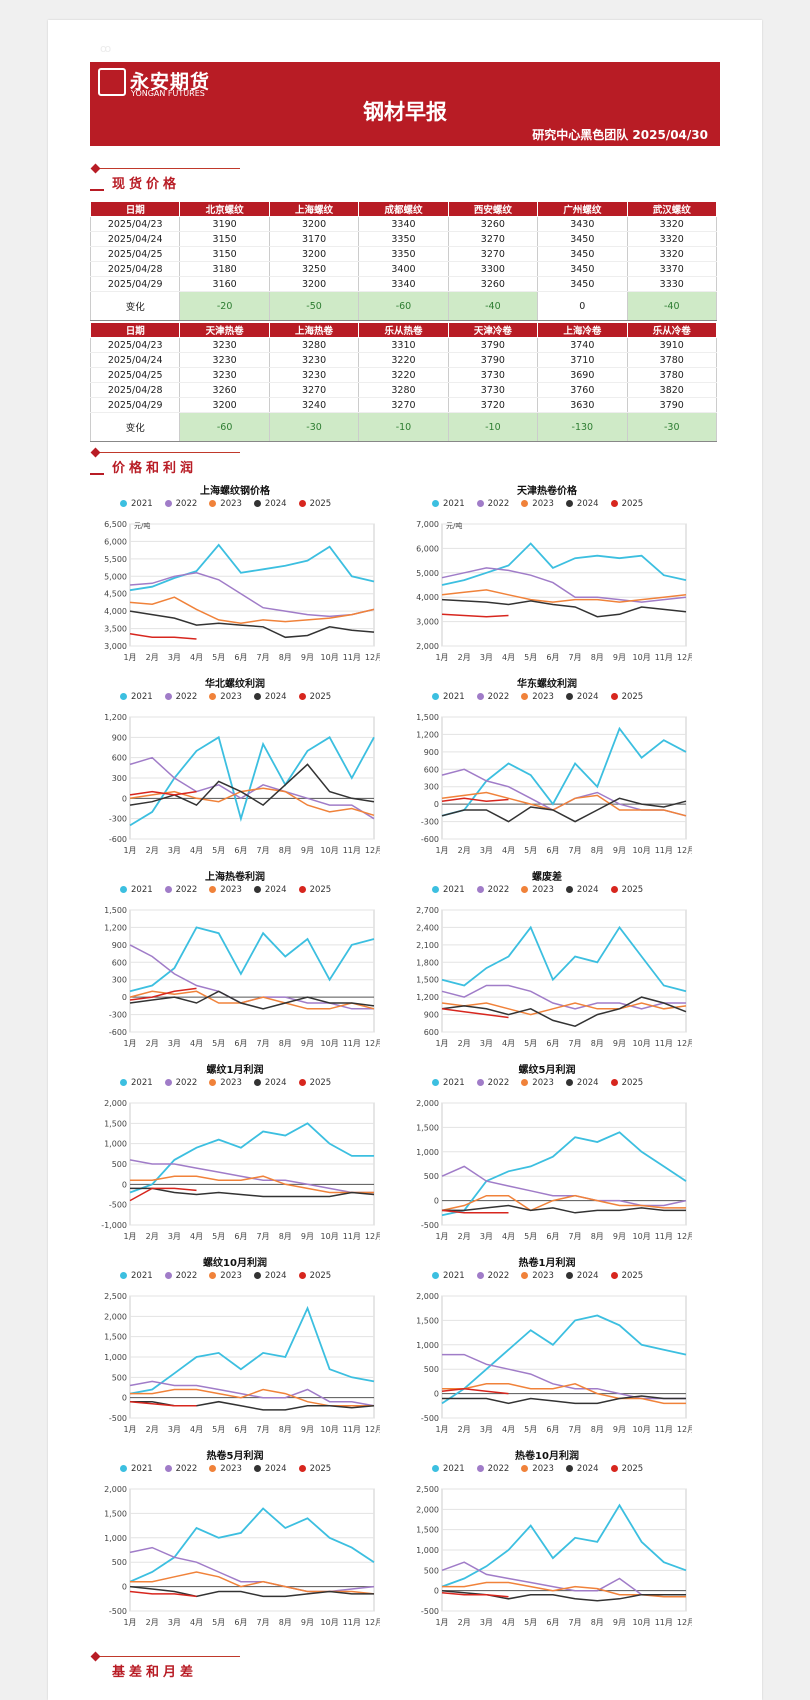  I want to click on x-tick-label: 4月, so click(508, 657).